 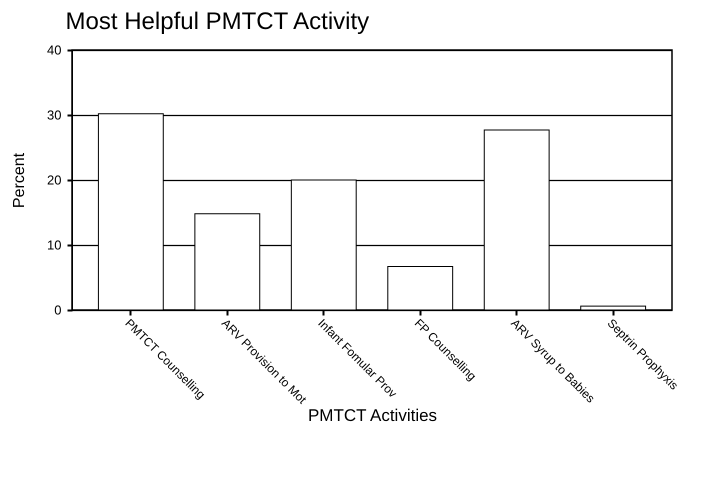 What do you see at coordinates (54, 245) in the screenshot?
I see `y-tick-label: 10` at bounding box center [54, 245].